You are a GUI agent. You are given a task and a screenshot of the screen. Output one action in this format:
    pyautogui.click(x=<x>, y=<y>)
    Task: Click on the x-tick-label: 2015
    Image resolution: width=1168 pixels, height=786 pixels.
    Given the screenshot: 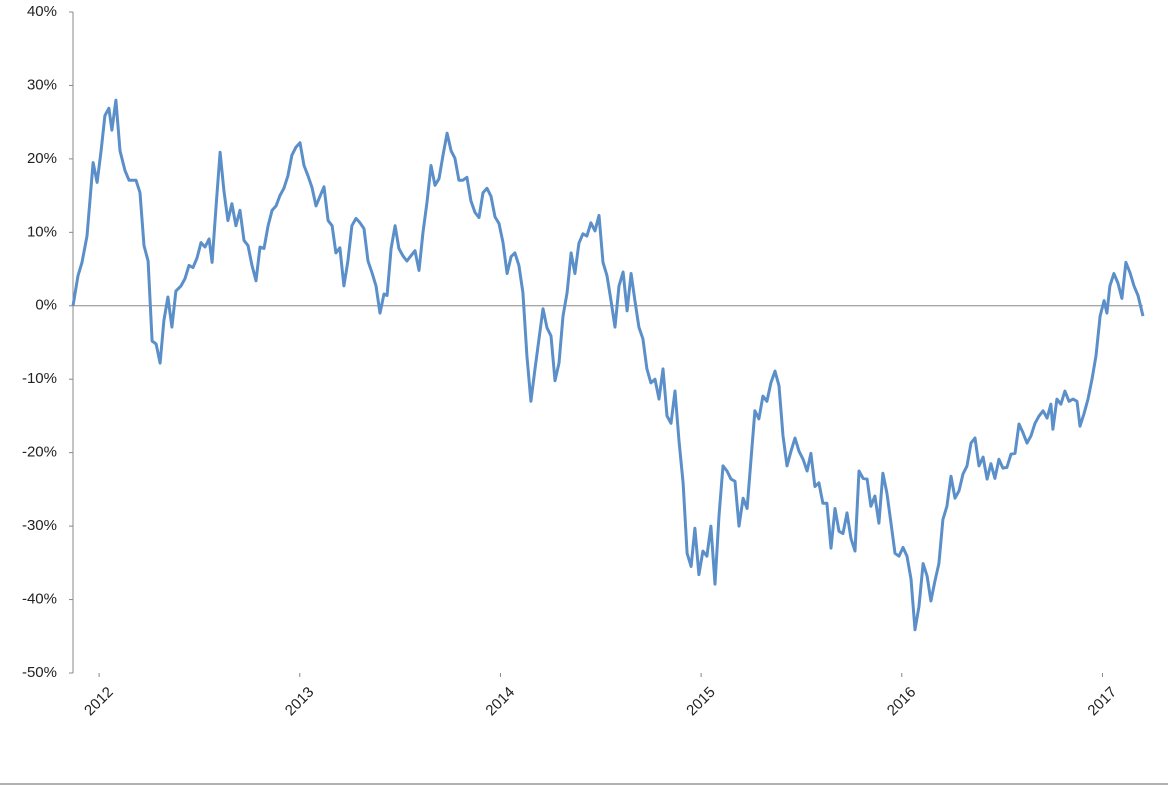 What is the action you would take?
    pyautogui.click(x=701, y=702)
    